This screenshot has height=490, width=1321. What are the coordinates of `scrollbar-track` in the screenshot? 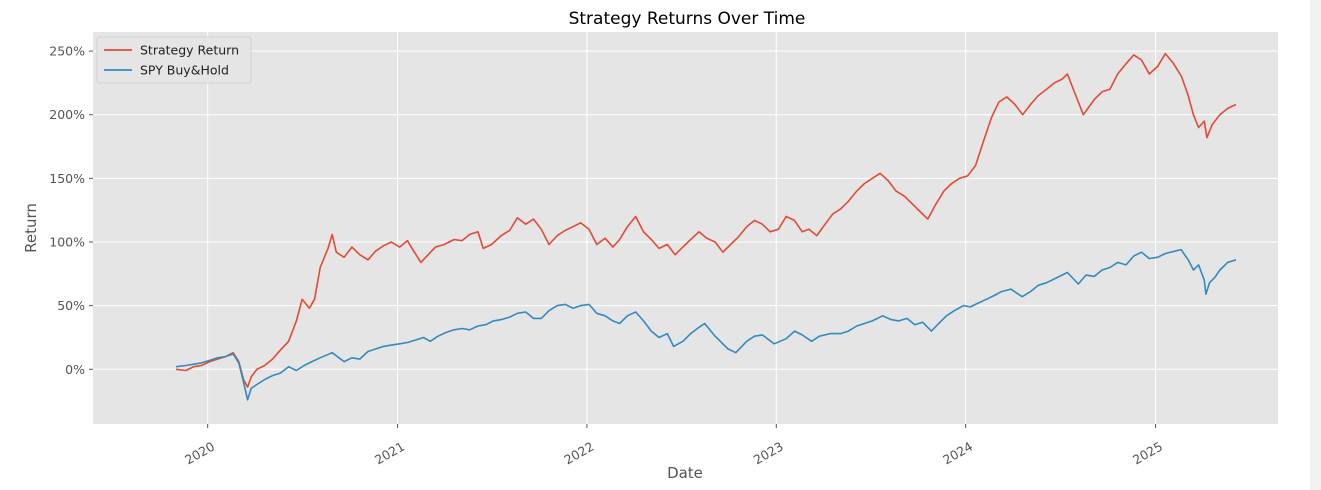 It's located at (1315, 245).